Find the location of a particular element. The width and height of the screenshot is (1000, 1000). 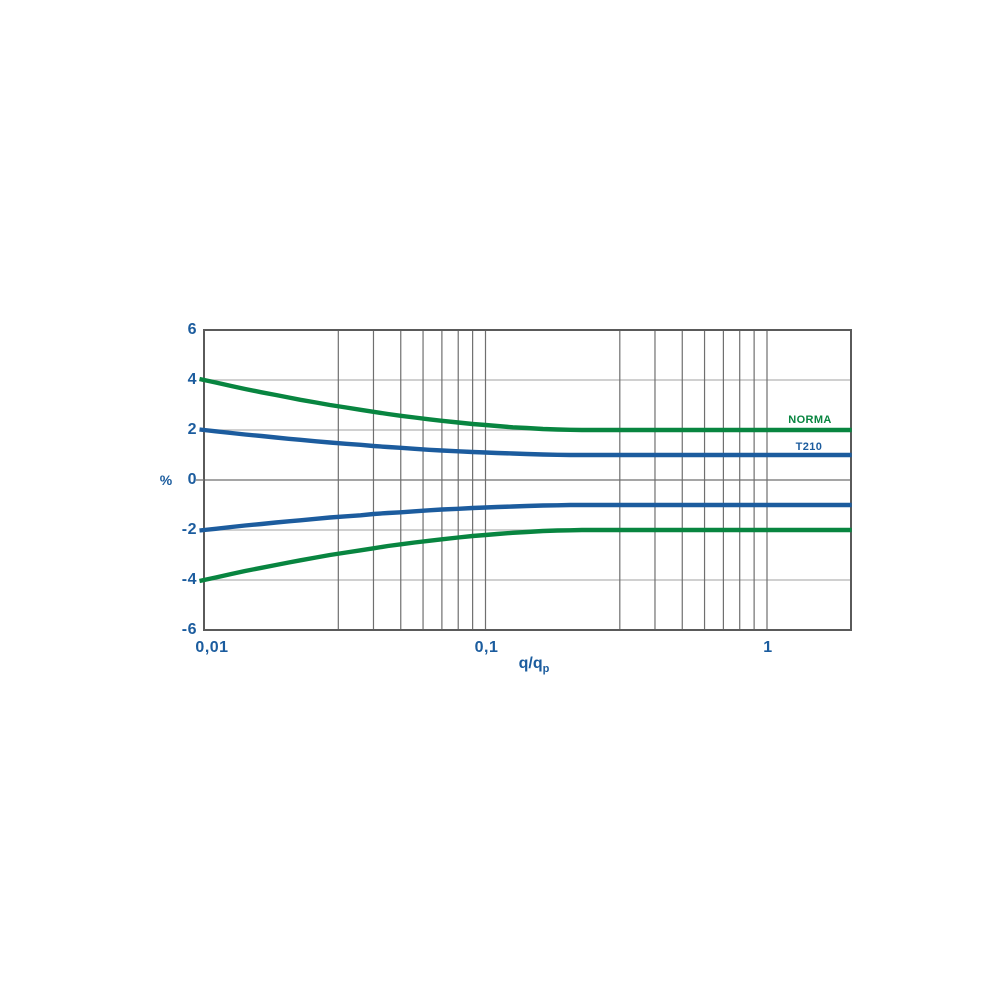

y-tick-label--6: -6 is located at coordinates (189, 629).